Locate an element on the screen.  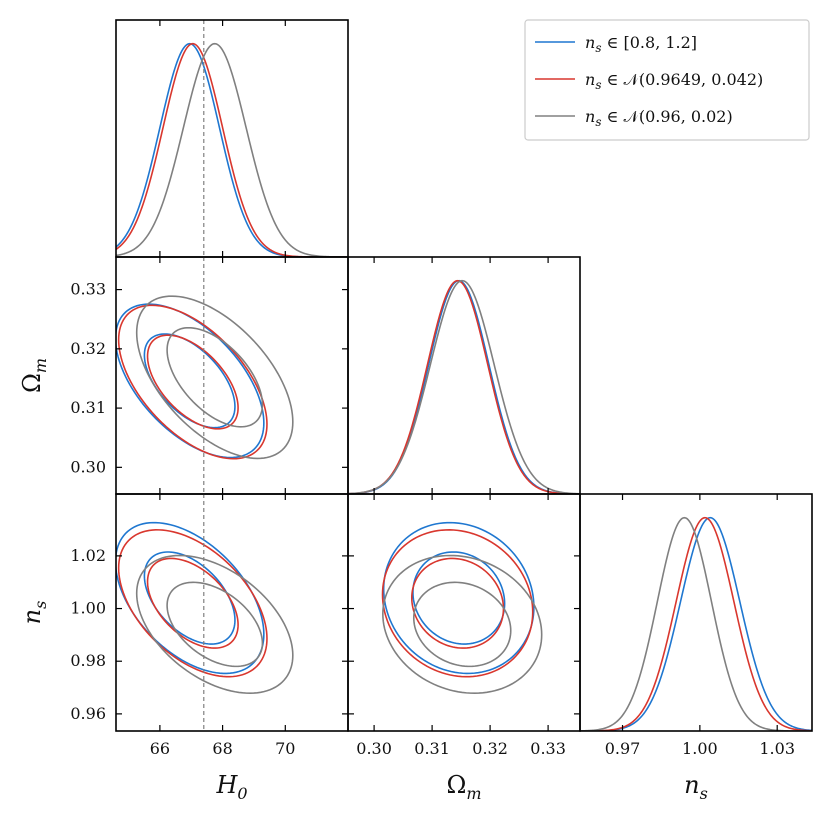
legend-label-ns_gauss_narrow: ns ∈ 𝒩(0.96, 0.02) is located at coordinates (659, 118).